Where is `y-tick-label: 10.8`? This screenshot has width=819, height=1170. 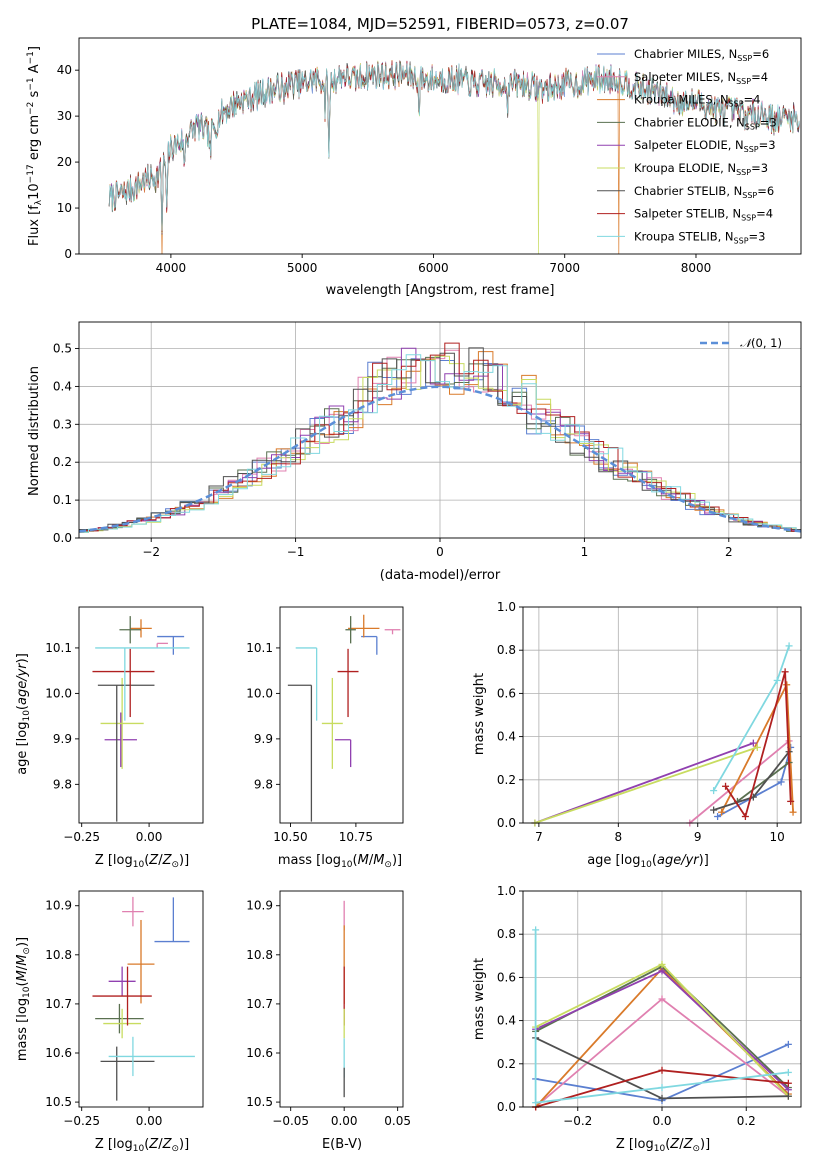 y-tick-label: 10.8 is located at coordinates (58, 955).